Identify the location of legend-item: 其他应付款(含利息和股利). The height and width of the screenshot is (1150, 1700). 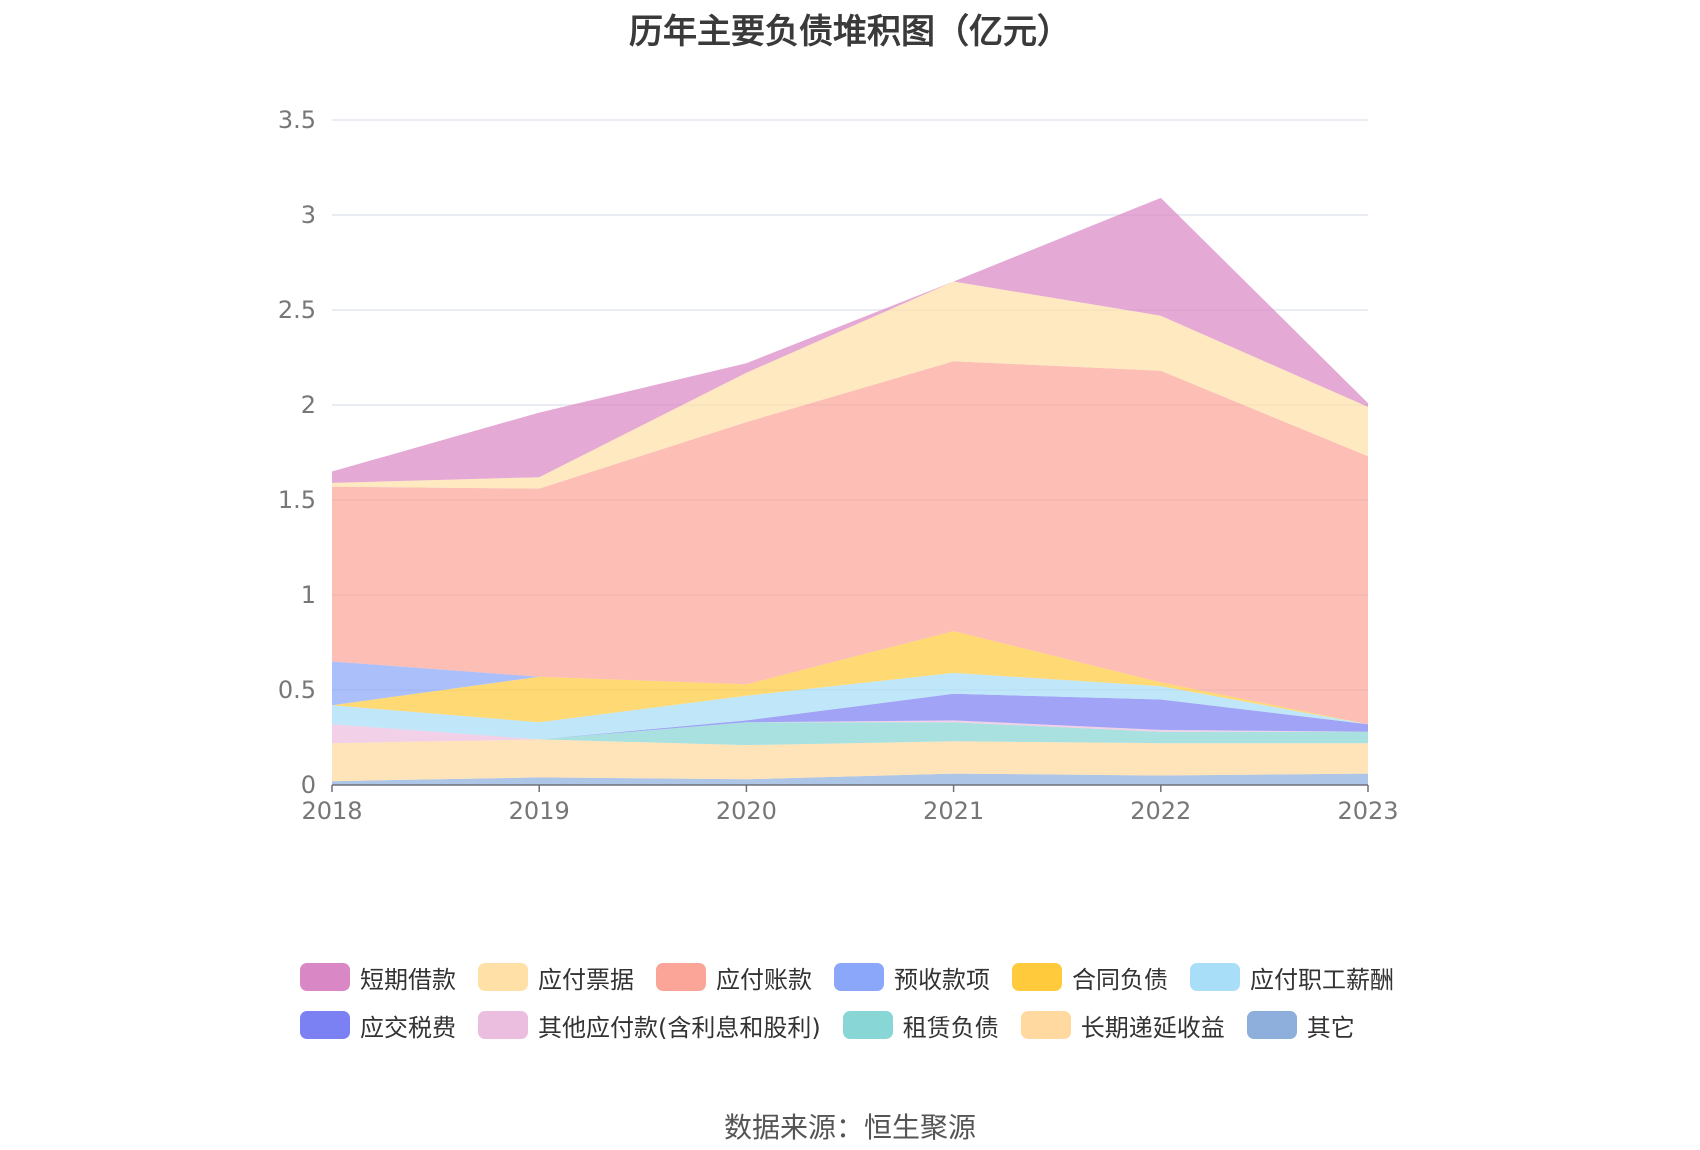
(649, 1025).